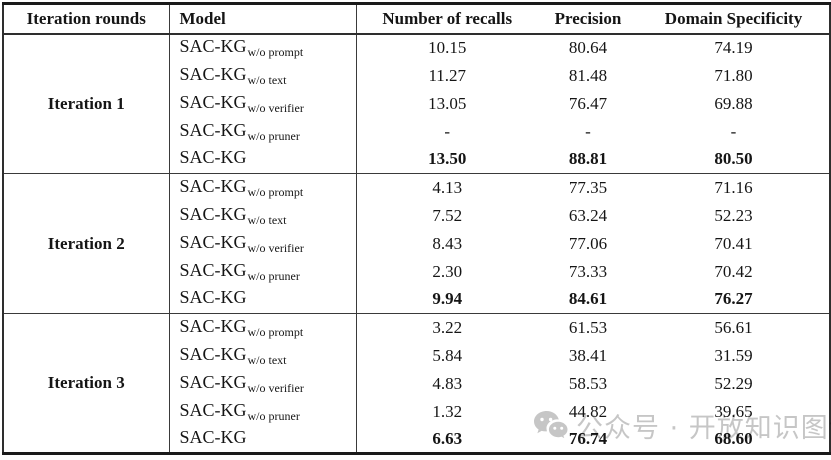 The image size is (831, 460). Describe the element at coordinates (733, 411) in the screenshot. I see `domain-specificity-value: 39.65` at that location.